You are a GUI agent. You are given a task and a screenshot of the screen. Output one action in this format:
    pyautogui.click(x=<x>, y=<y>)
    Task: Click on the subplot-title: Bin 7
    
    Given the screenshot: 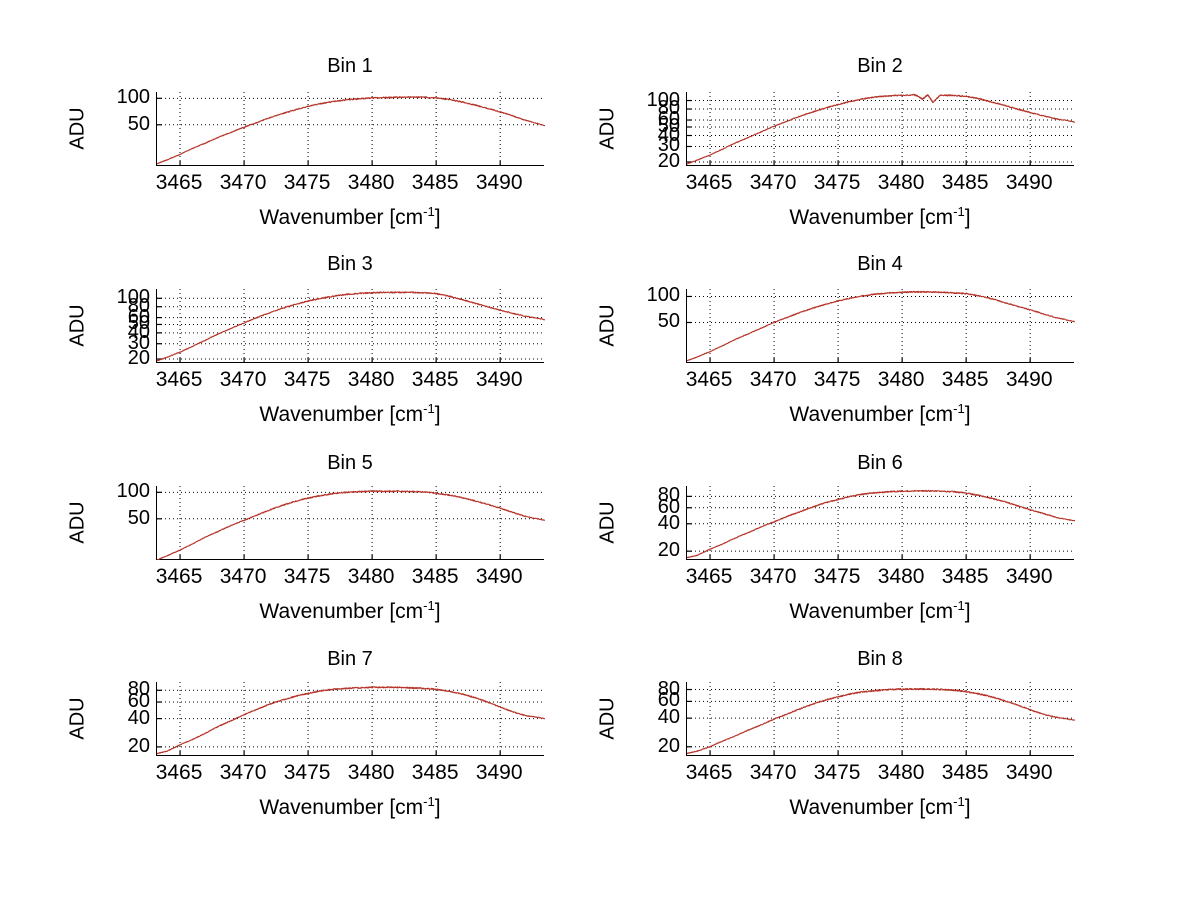 What is the action you would take?
    pyautogui.click(x=350, y=659)
    